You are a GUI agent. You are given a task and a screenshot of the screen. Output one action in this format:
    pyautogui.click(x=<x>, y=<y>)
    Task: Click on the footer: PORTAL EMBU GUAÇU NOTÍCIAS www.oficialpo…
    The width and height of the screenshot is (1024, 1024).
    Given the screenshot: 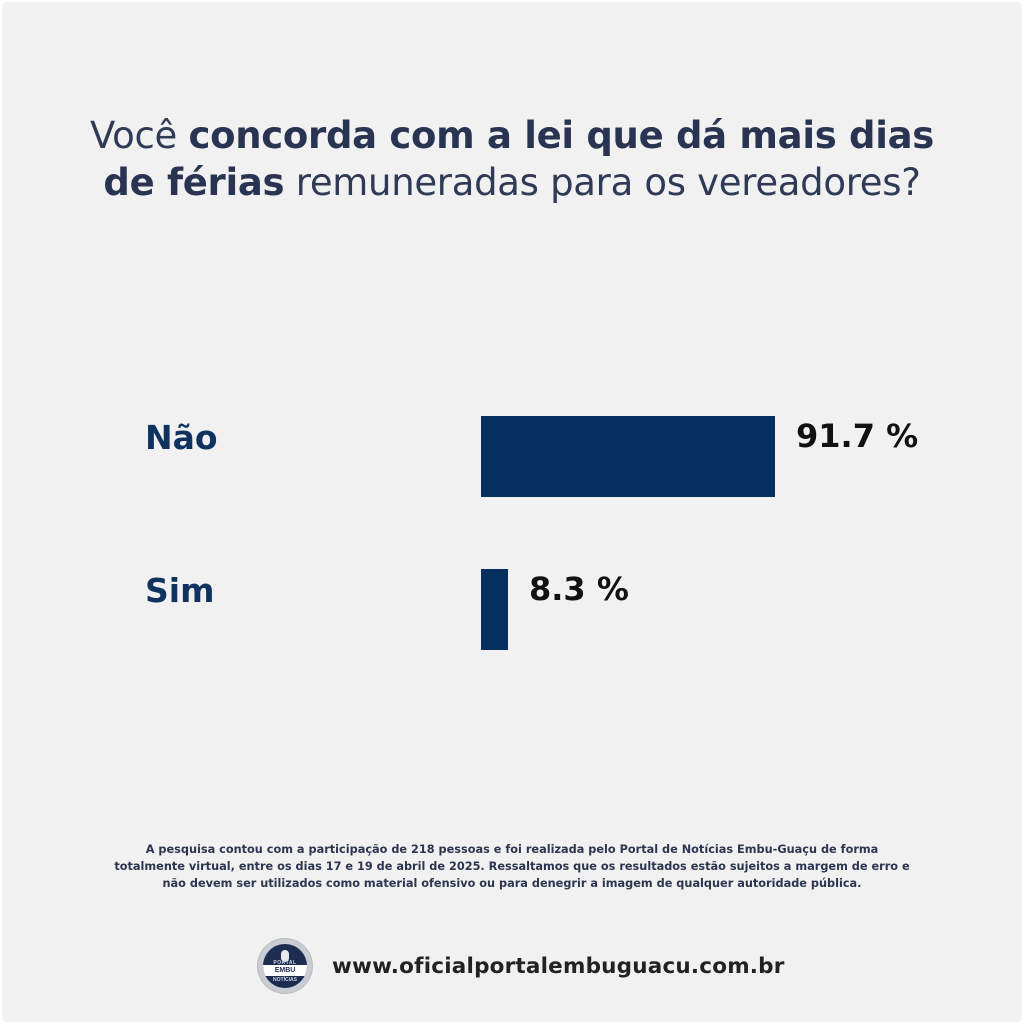 What is the action you would take?
    pyautogui.click(x=521, y=966)
    